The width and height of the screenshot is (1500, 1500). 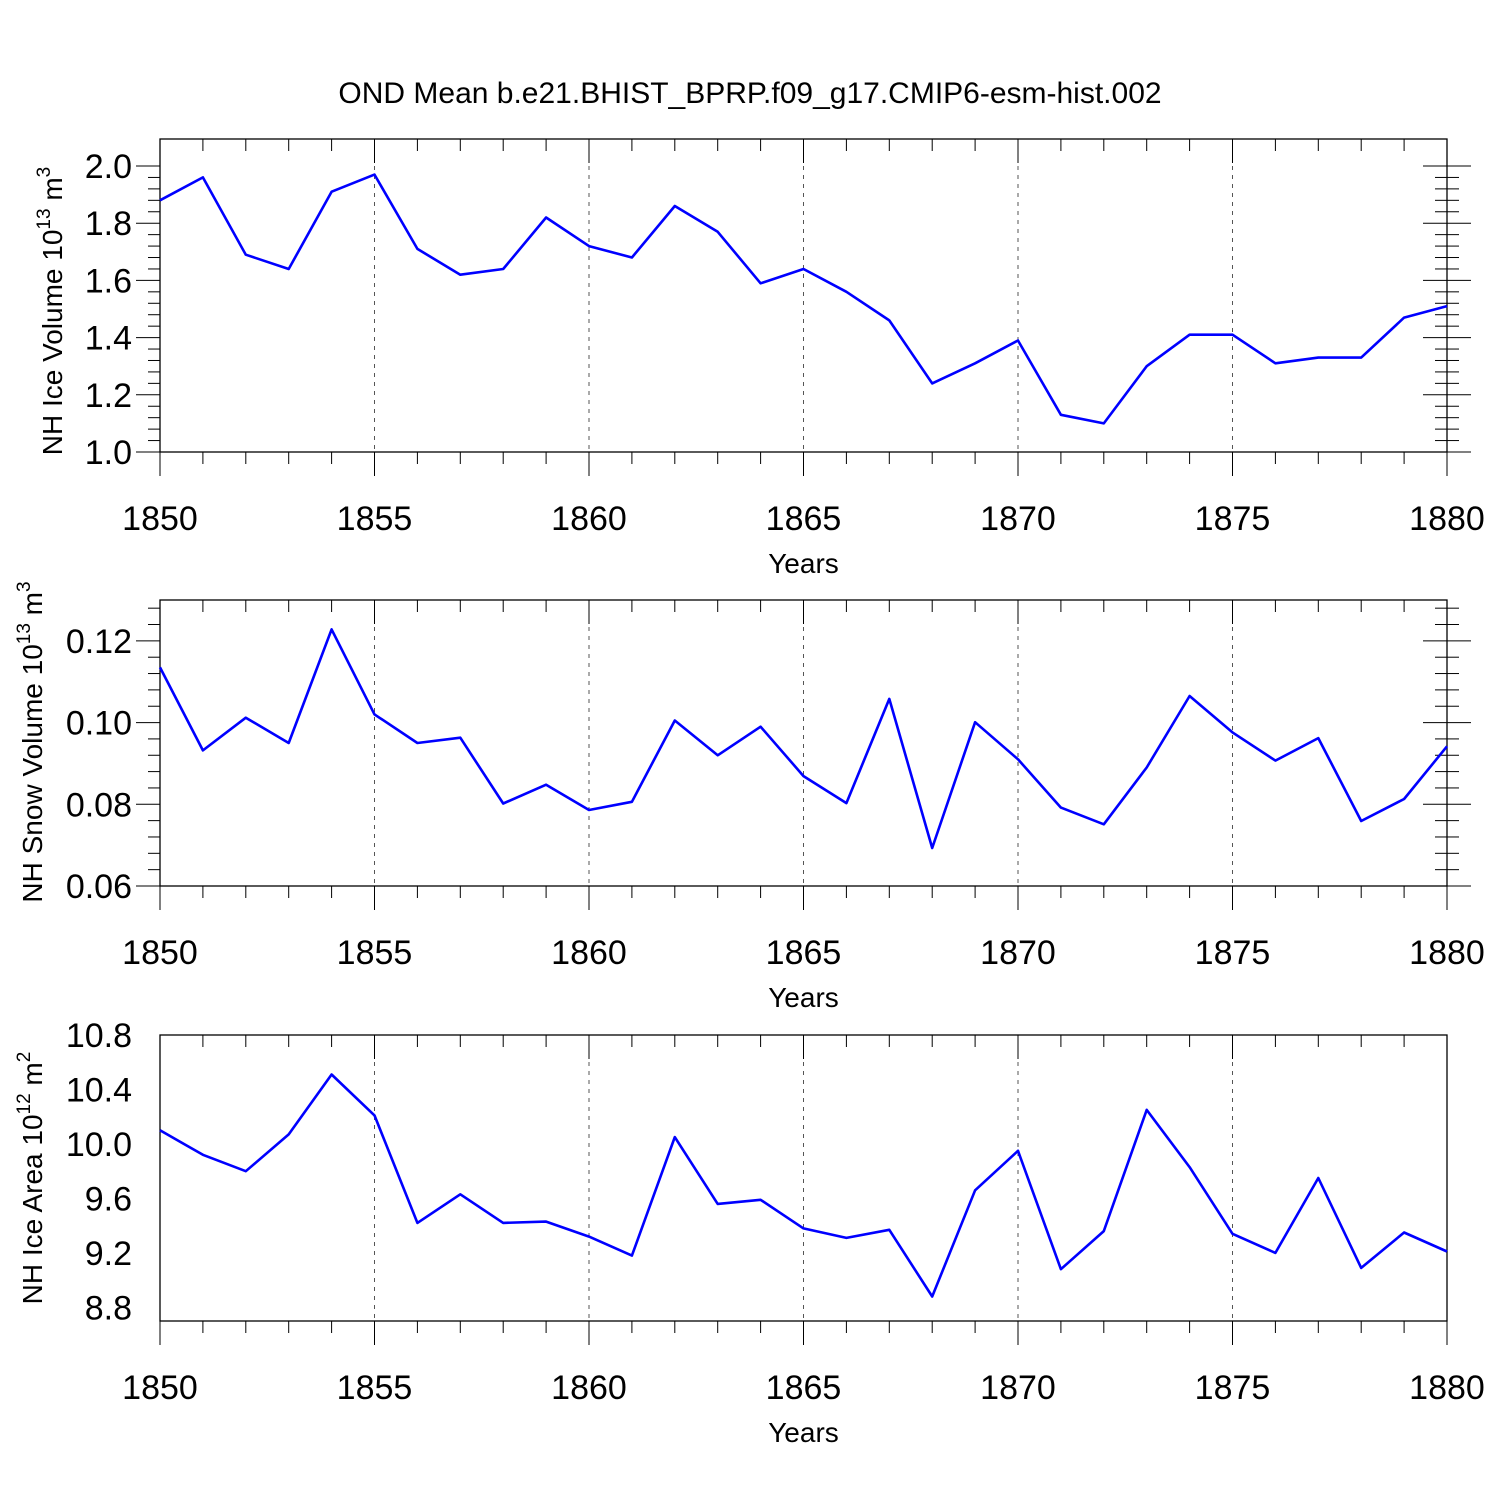 What do you see at coordinates (99, 642) in the screenshot?
I see `y-tick-label: 0.12` at bounding box center [99, 642].